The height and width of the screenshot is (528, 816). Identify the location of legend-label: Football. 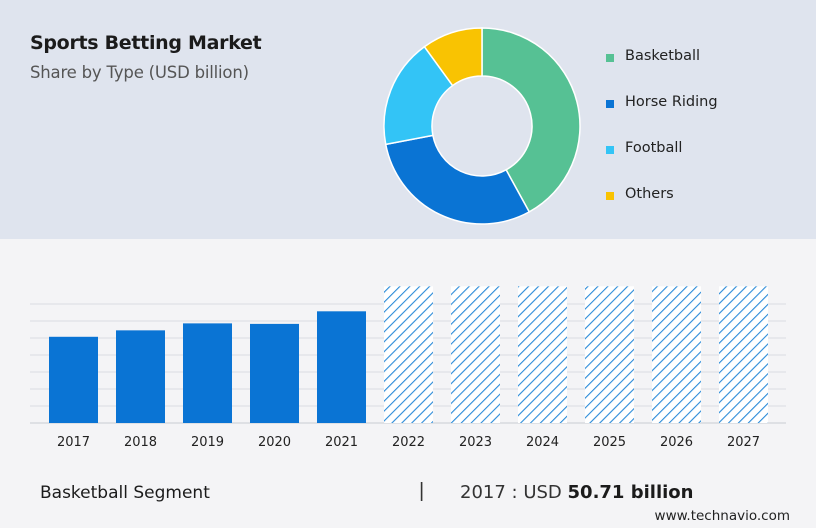
(654, 148).